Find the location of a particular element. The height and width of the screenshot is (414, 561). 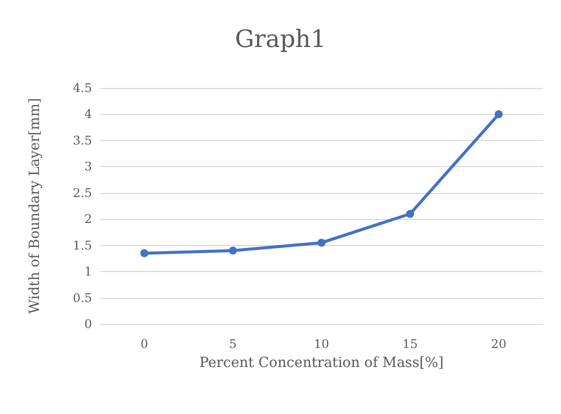

x-tick-label: 0 is located at coordinates (144, 344).